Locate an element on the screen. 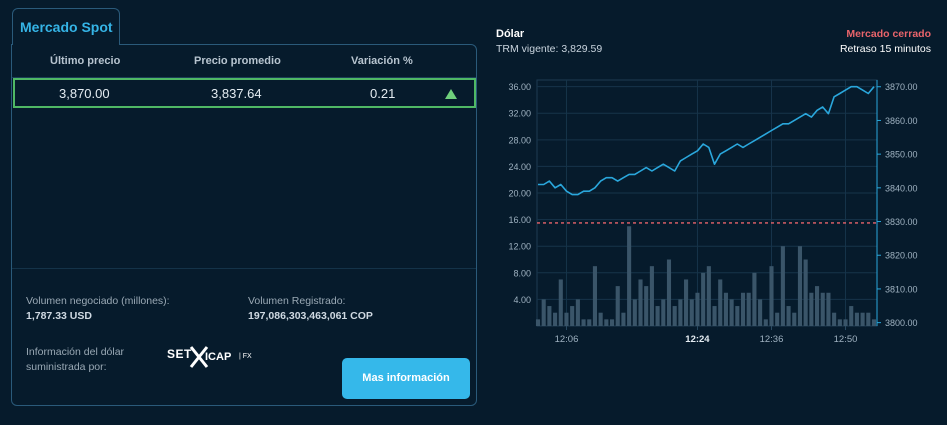 The width and height of the screenshot is (947, 425). y-left-tick-label: 24.00 is located at coordinates (519, 167).